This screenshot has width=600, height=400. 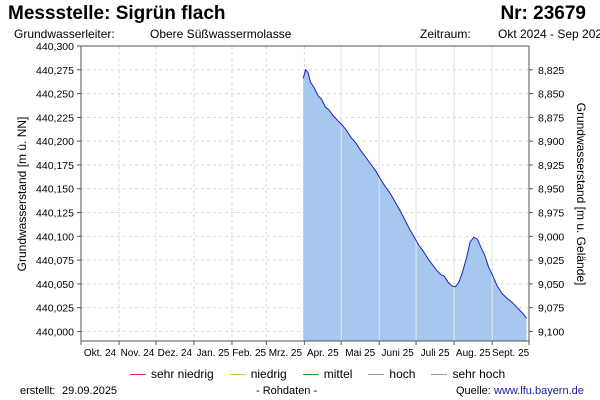 What do you see at coordinates (338, 374) in the screenshot?
I see `legend-label: mittel` at bounding box center [338, 374].